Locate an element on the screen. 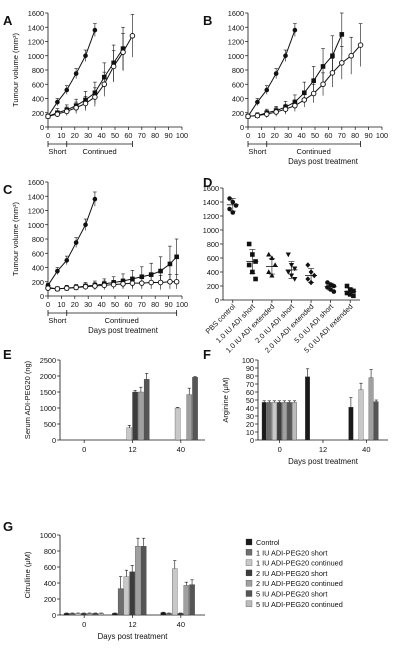 Image resolution: width=400 pixels, height=651 pixels. x-tick-label: 12 is located at coordinates (132, 449).